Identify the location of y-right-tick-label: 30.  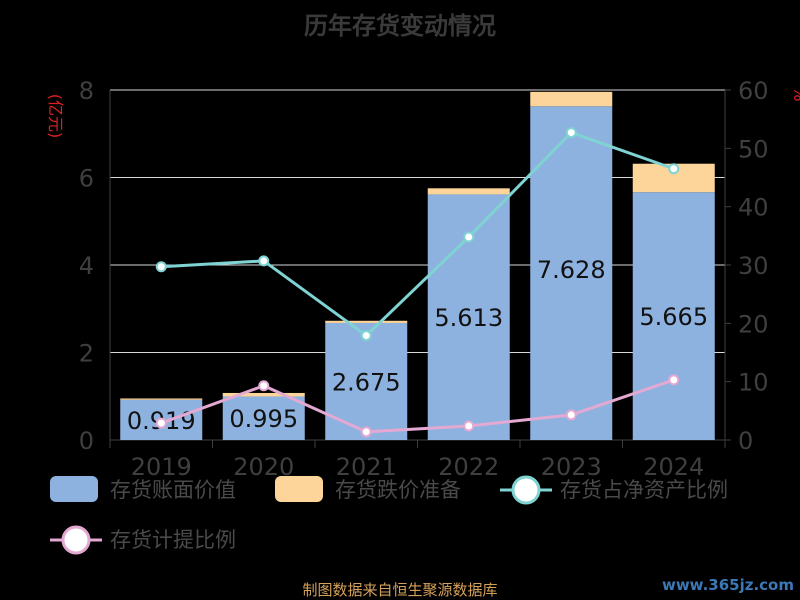
(753, 266).